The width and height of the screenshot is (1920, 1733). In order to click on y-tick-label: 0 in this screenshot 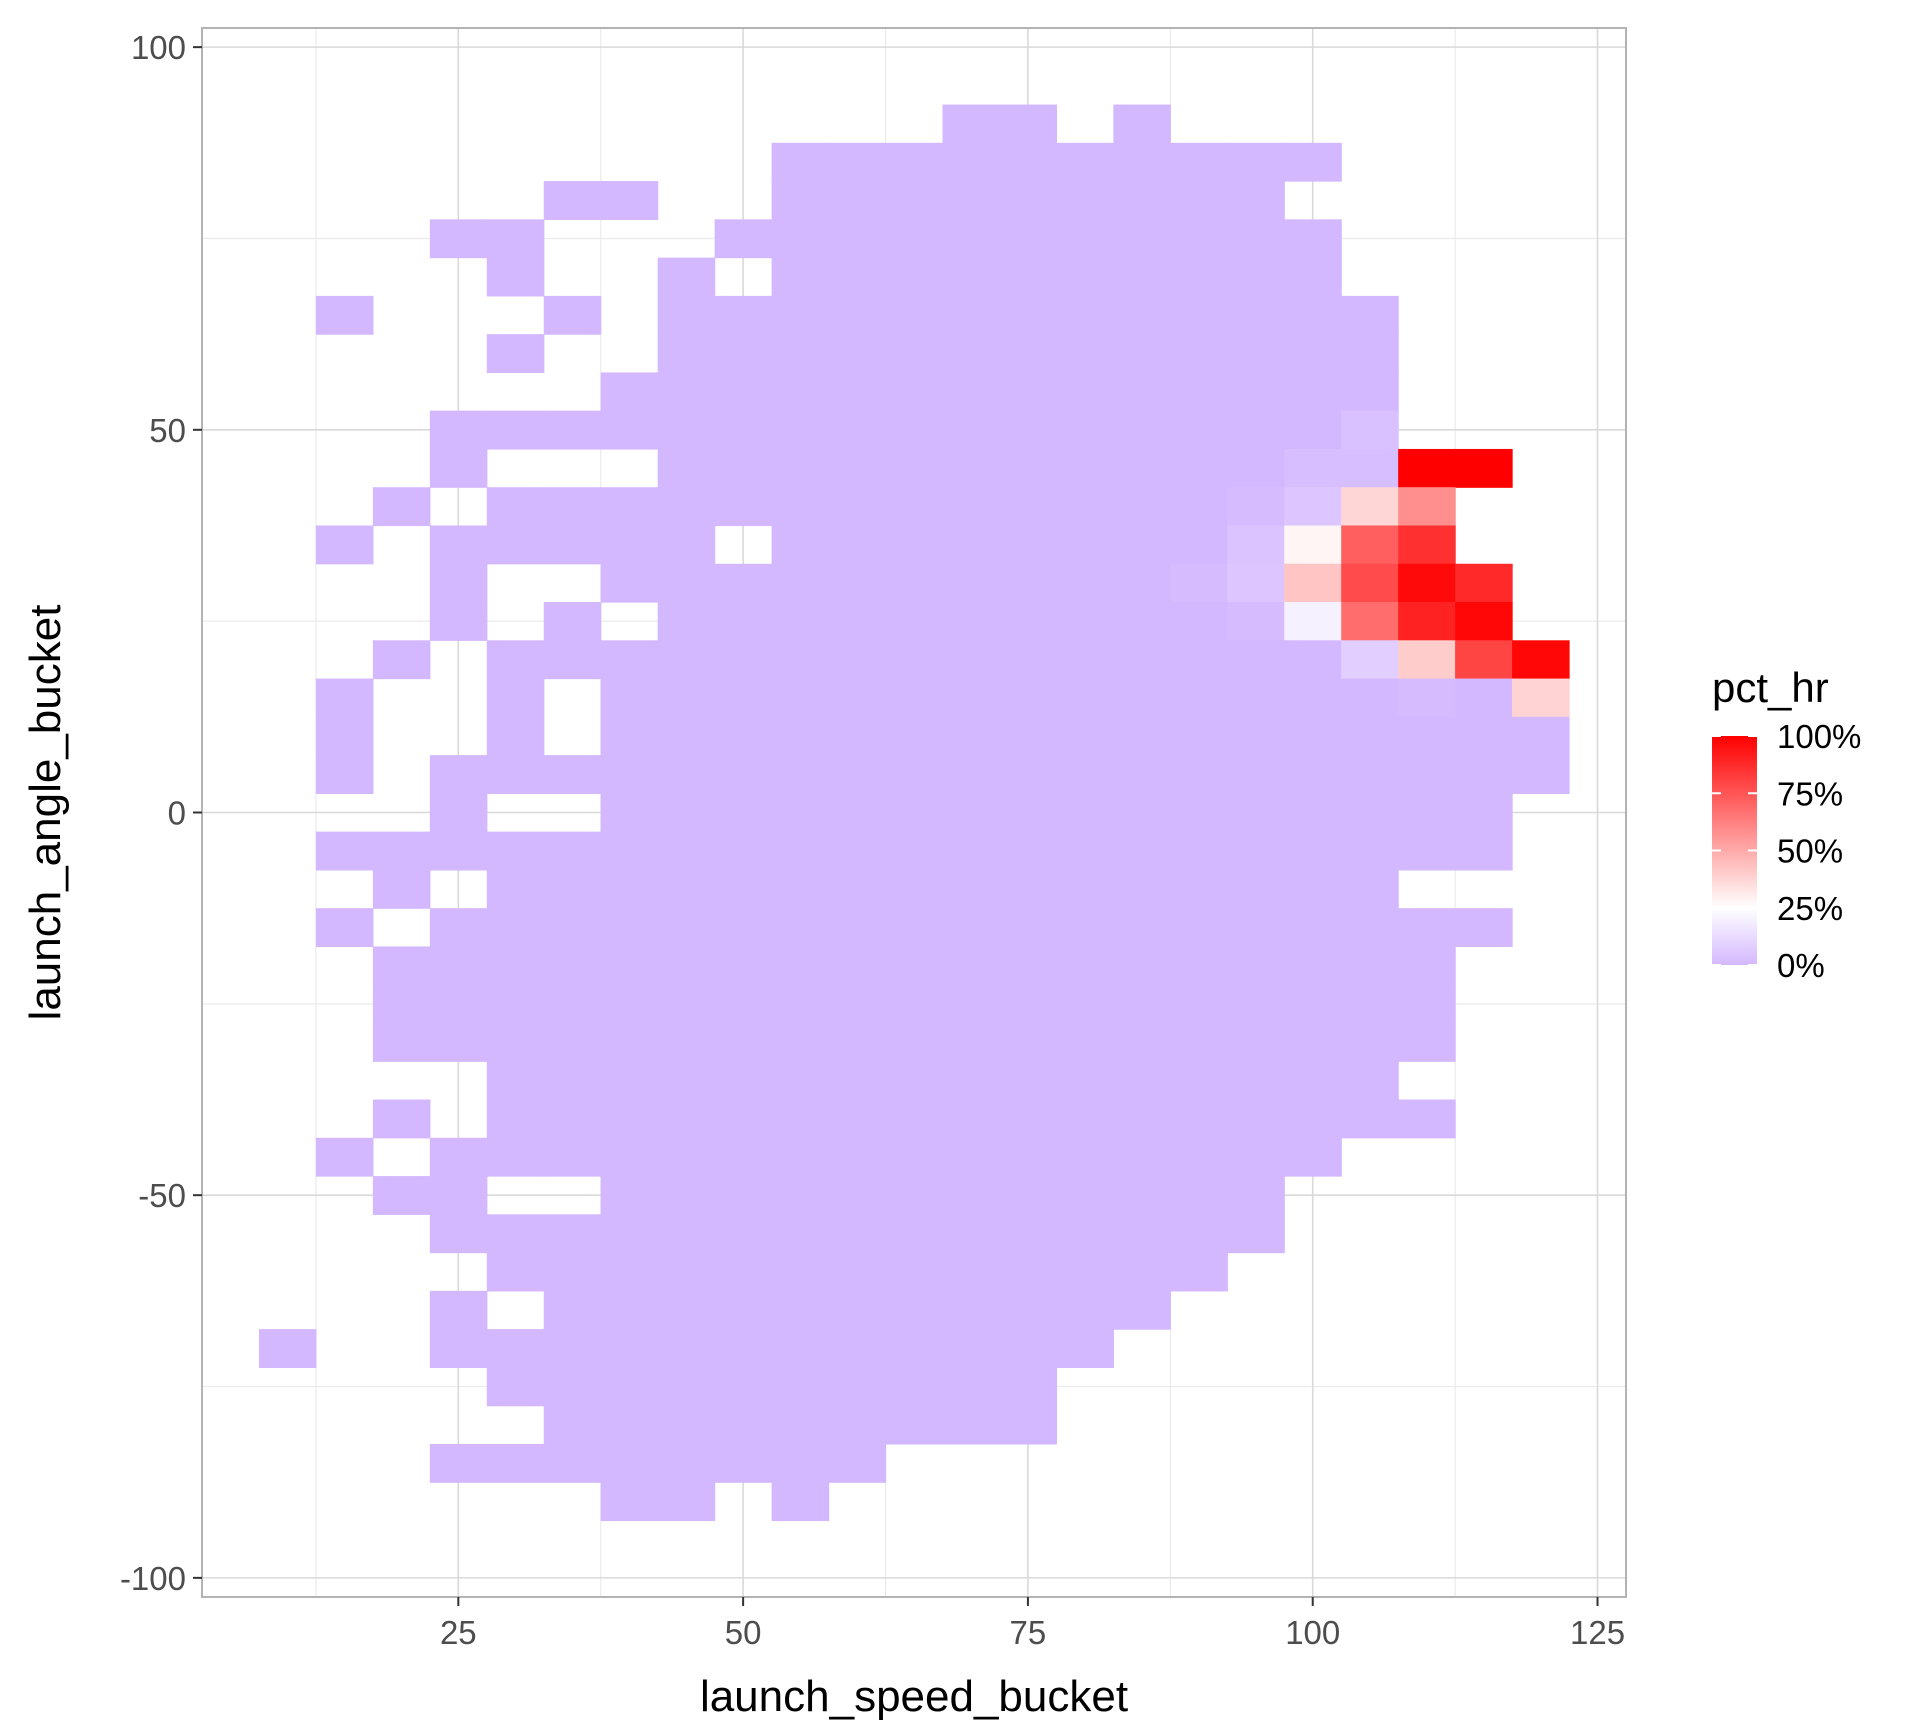, I will do `click(177, 813)`.